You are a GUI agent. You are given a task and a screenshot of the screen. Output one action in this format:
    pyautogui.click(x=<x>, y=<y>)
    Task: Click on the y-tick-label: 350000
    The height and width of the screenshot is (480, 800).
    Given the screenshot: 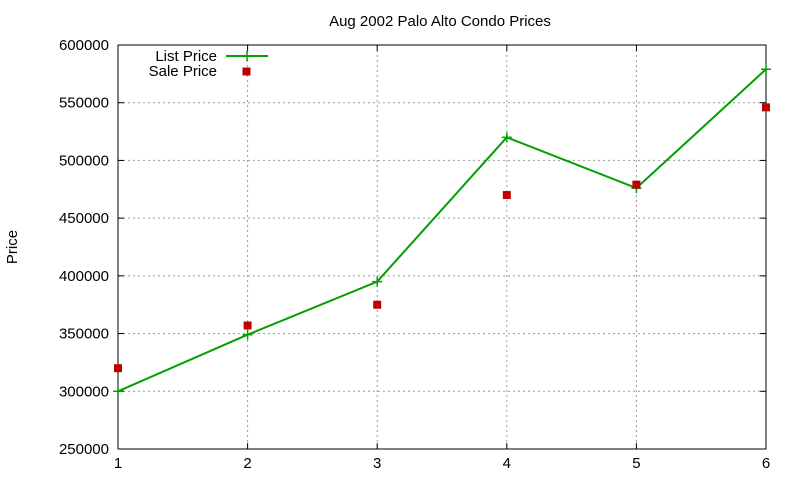 What is the action you would take?
    pyautogui.click(x=84, y=334)
    